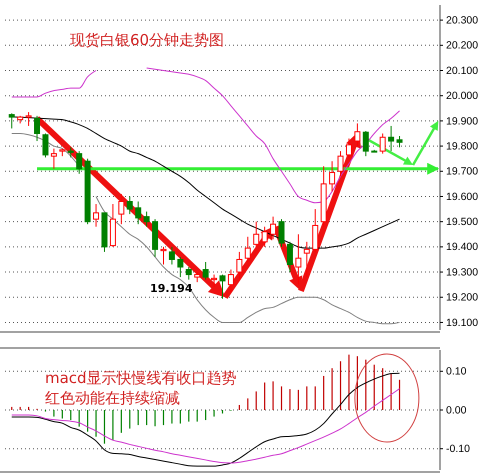  What do you see at coordinates (462, 96) in the screenshot?
I see `y-tick-label: 20.000` at bounding box center [462, 96].